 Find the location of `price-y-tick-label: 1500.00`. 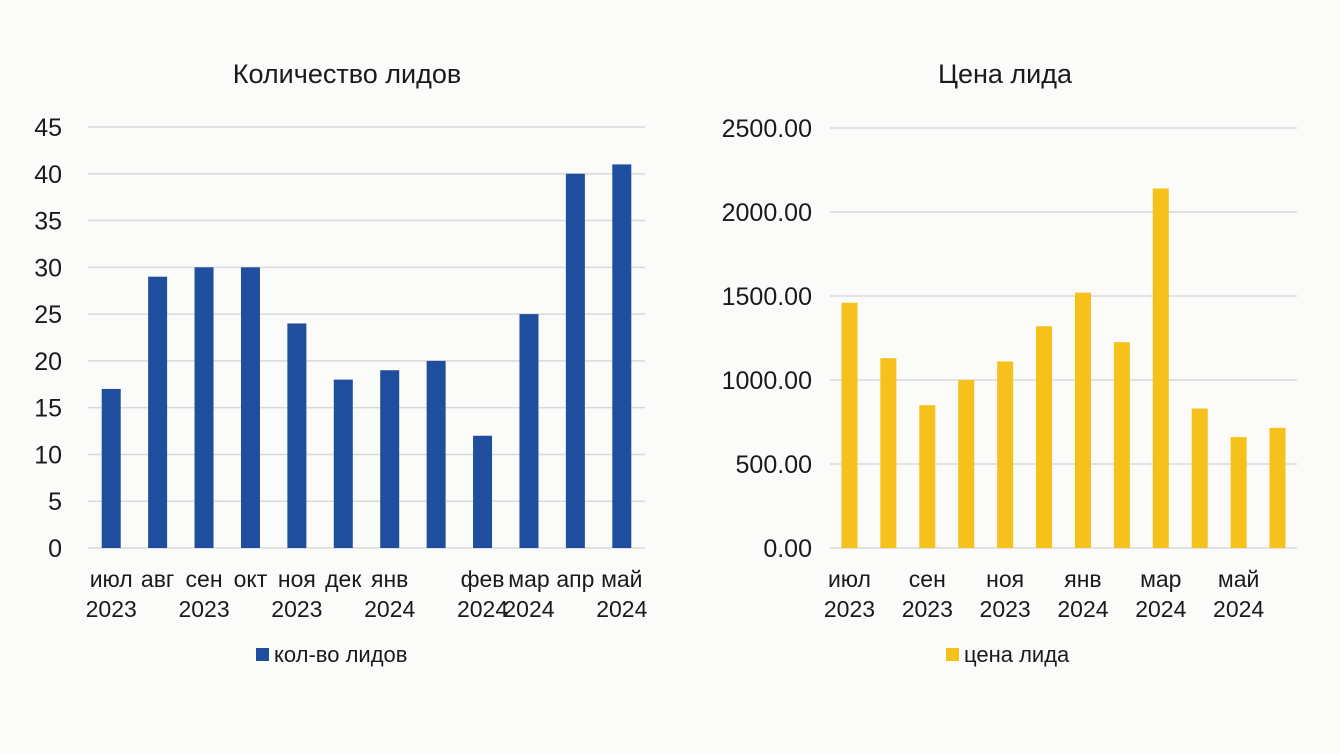

price-y-tick-label: 1500.00 is located at coordinates (767, 297).